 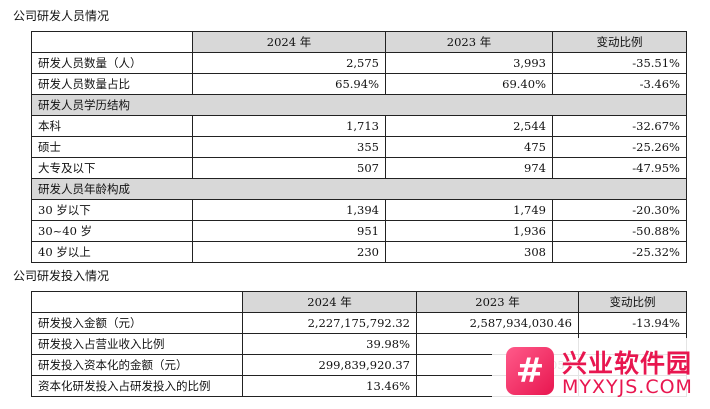 What do you see at coordinates (469, 252) in the screenshot?
I see `value-2023: 308` at bounding box center [469, 252].